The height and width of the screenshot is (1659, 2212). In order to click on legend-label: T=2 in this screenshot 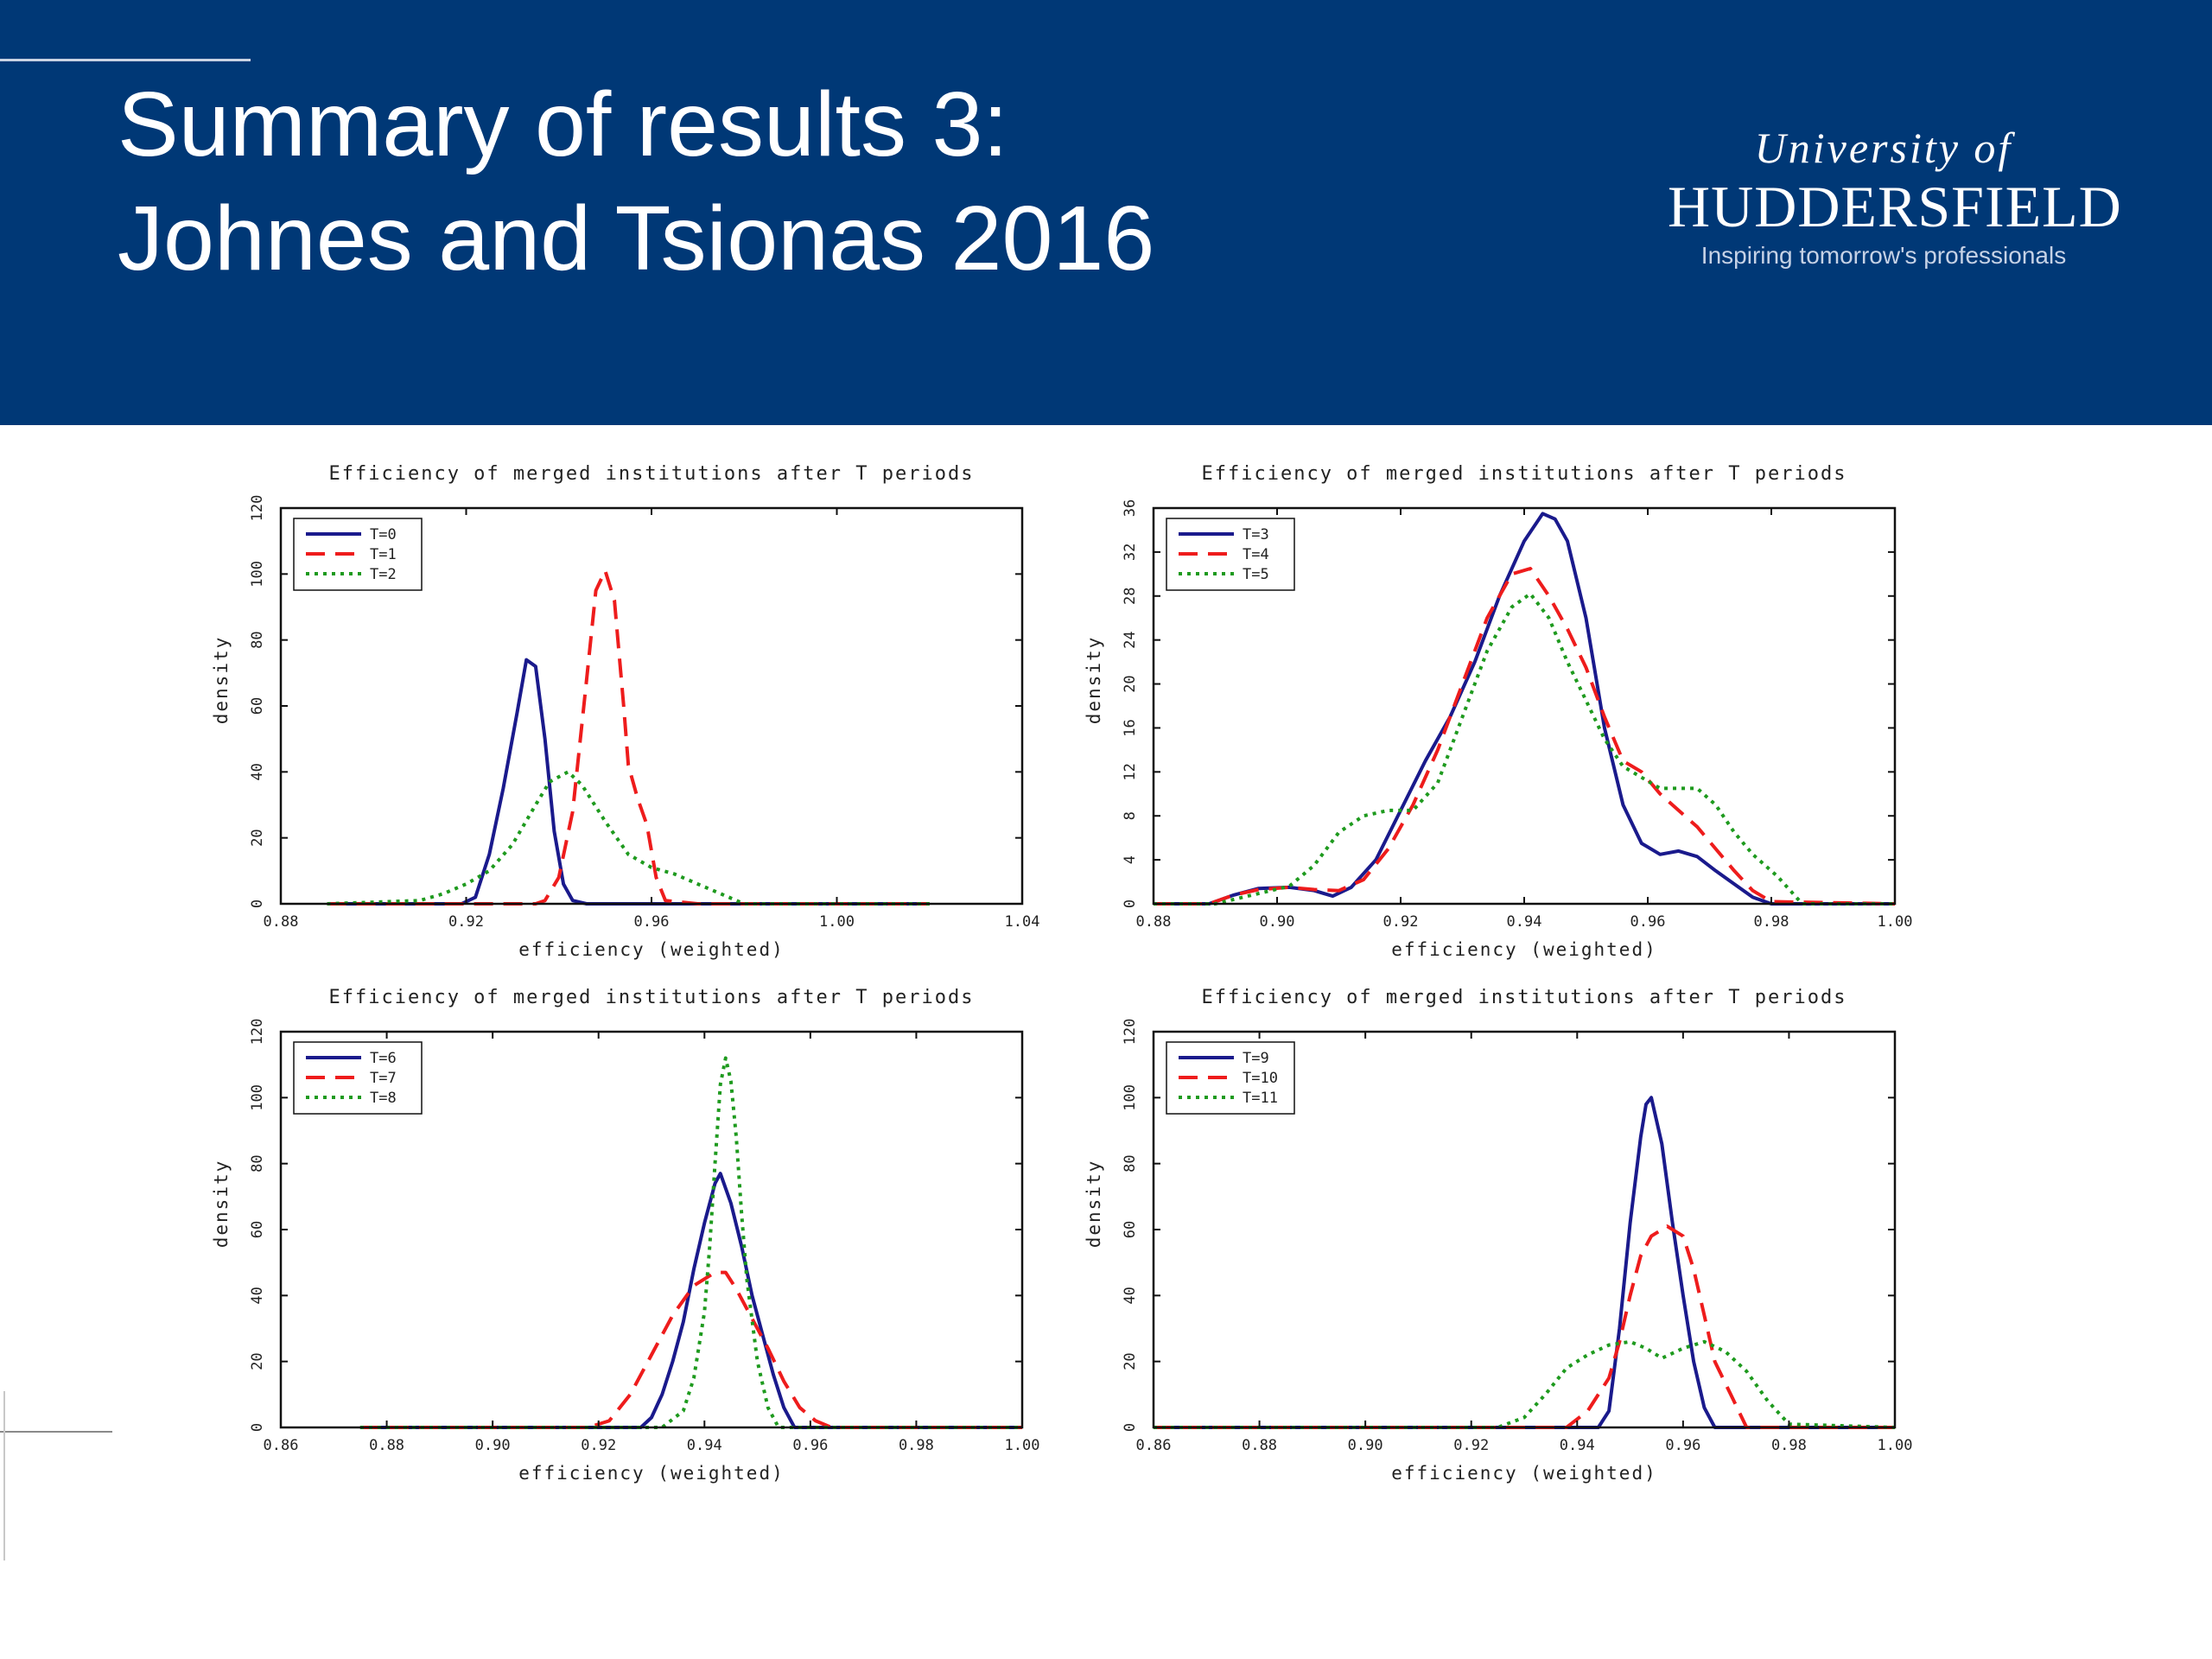, I will do `click(383, 574)`.